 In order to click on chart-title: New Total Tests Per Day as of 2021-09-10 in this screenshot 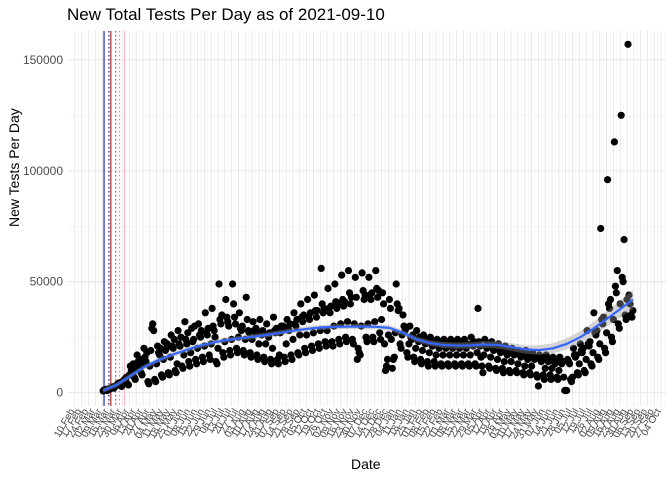, I will do `click(226, 14)`.